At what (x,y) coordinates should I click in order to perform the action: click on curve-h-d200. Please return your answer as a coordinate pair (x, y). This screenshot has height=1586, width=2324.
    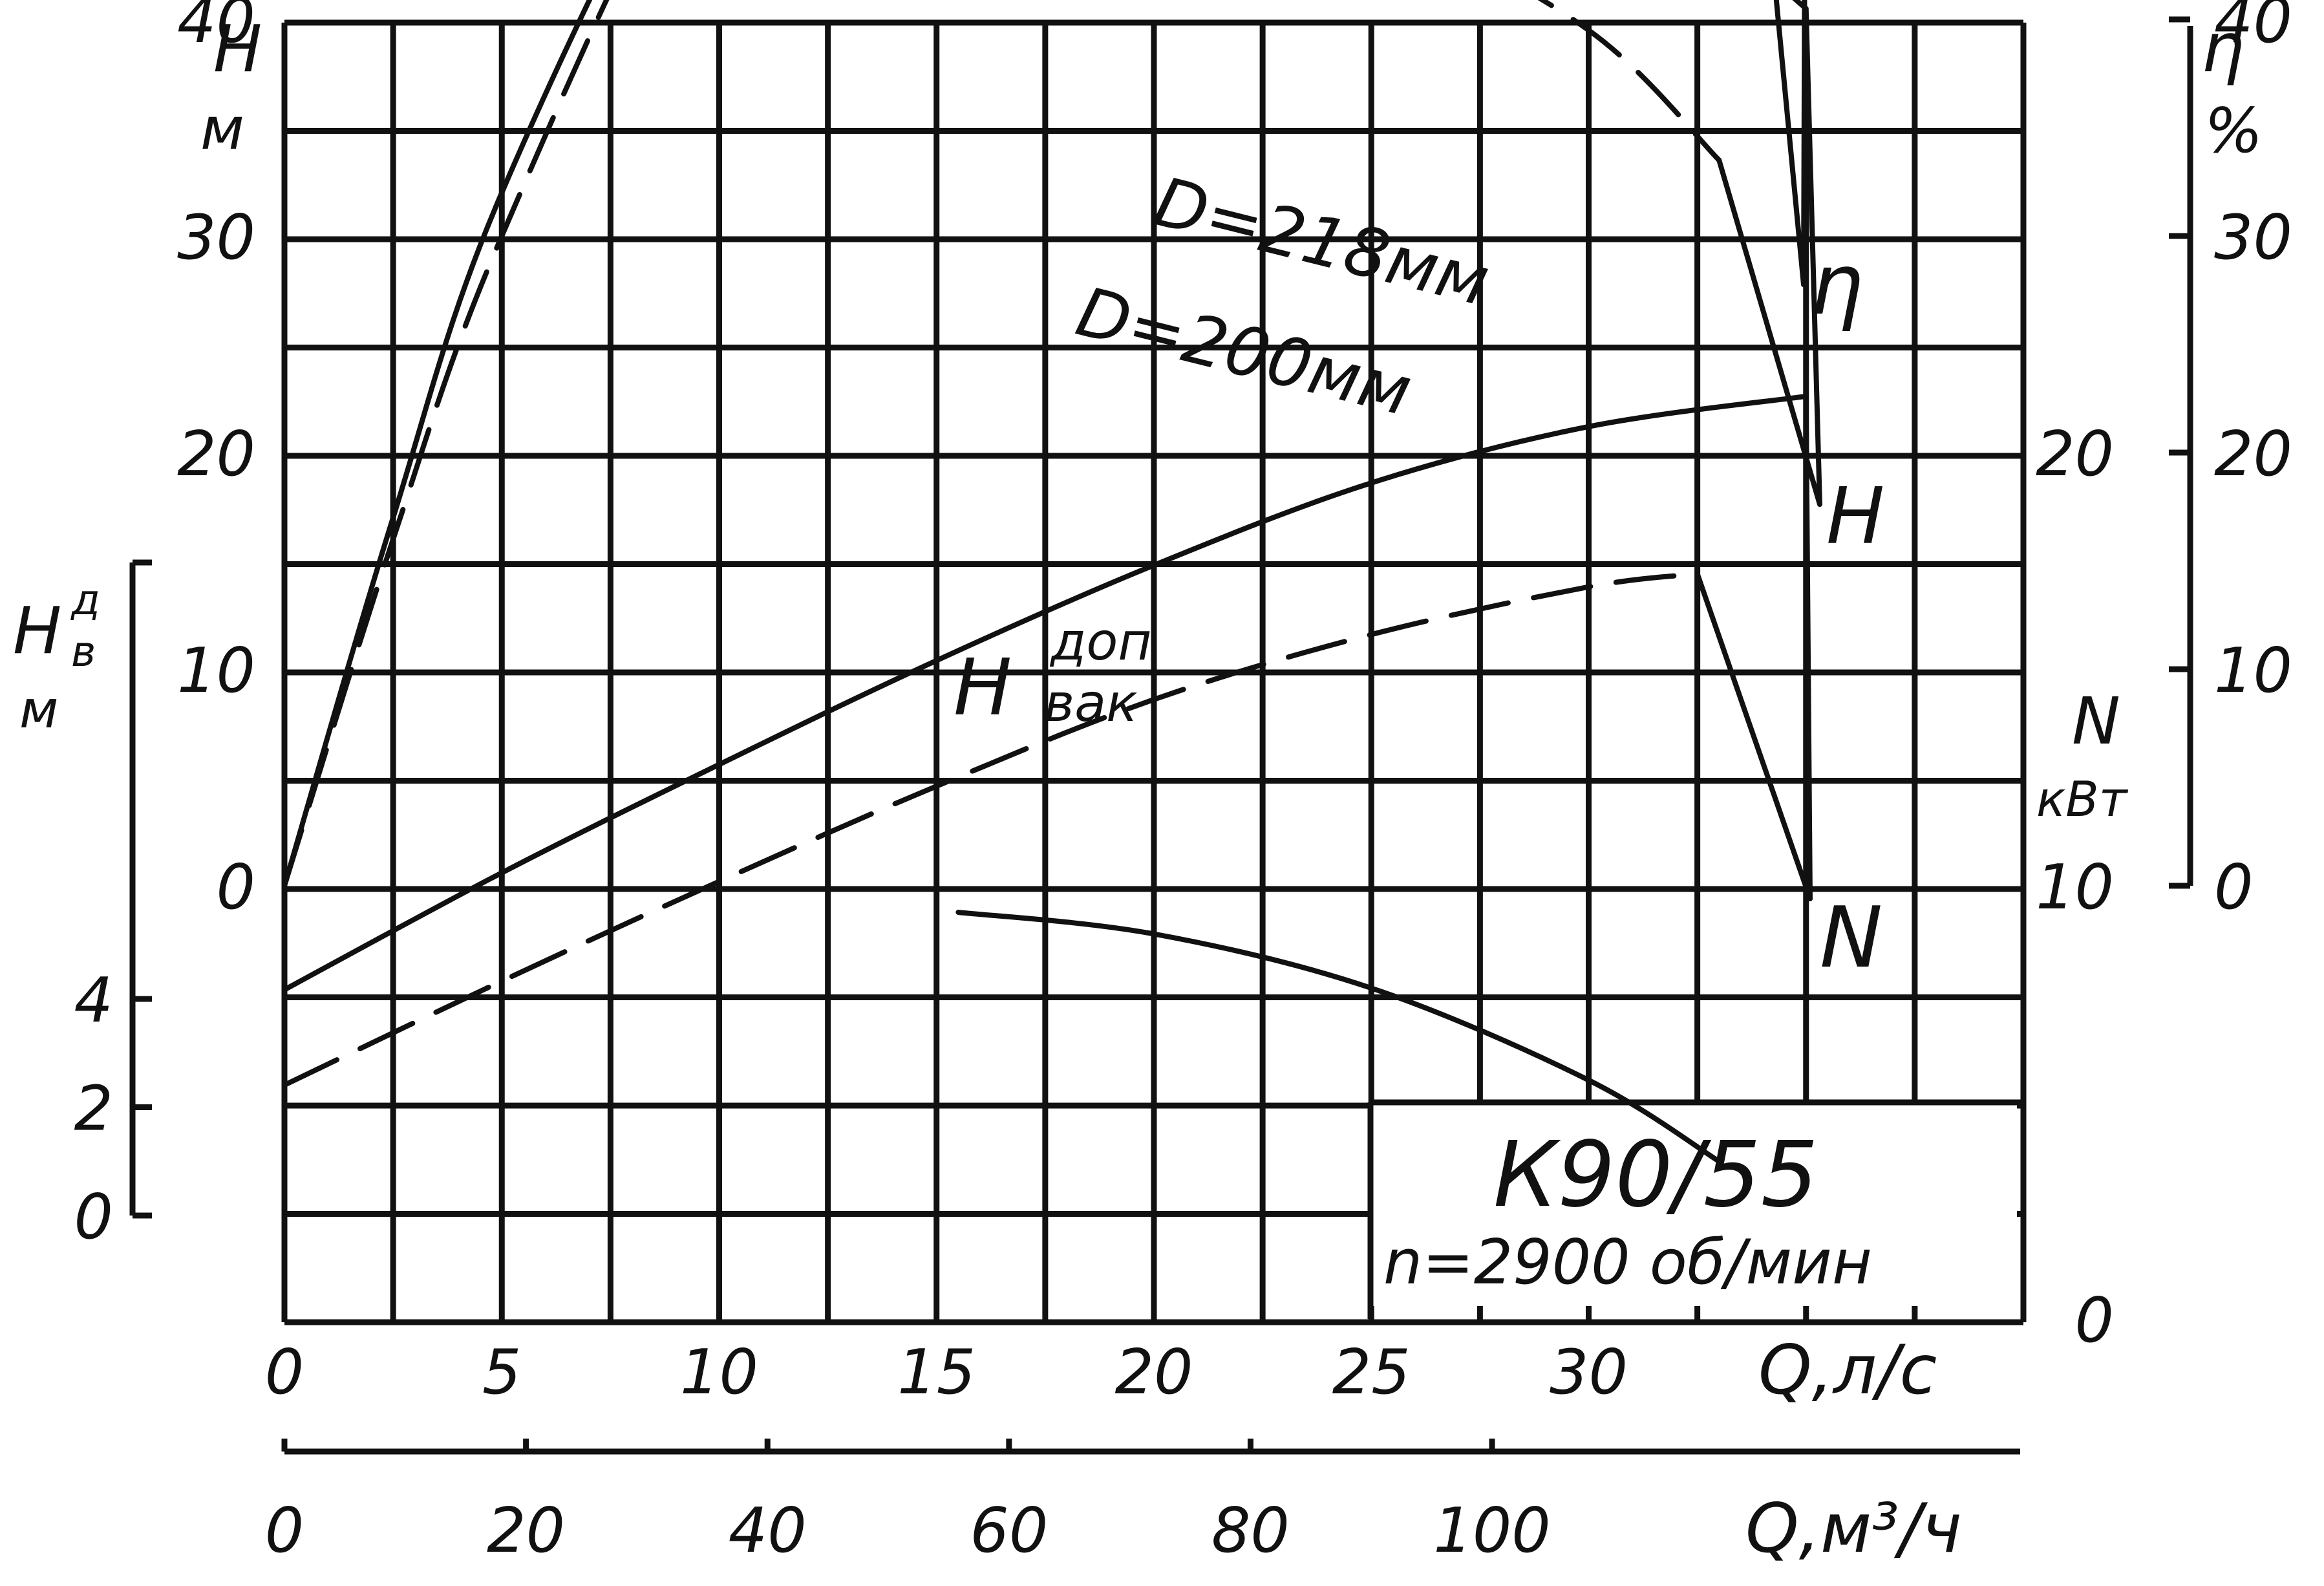
    Looking at the image, I should click on (1629, 81).